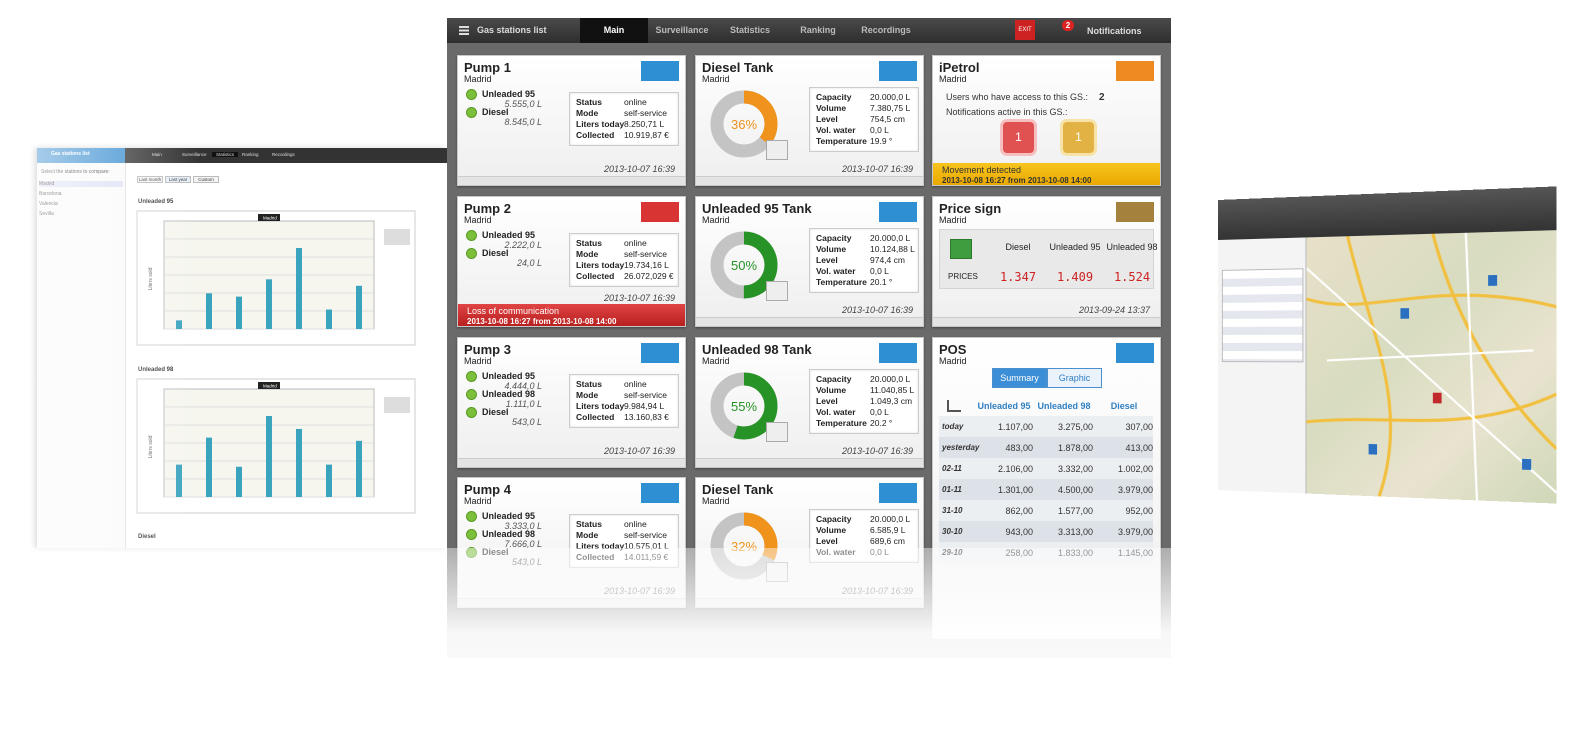 The height and width of the screenshot is (736, 1585). Describe the element at coordinates (888, 530) in the screenshot. I see `stat-value: 6.585,9 L` at that location.